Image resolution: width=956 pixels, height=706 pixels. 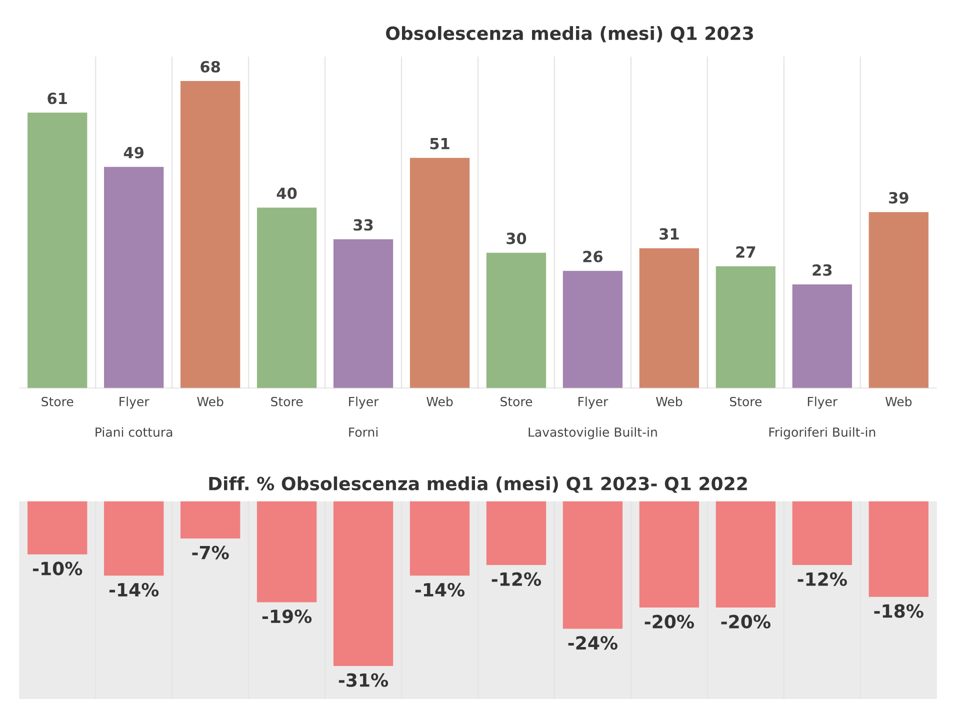 What do you see at coordinates (669, 234) in the screenshot?
I see `data-label: 31` at bounding box center [669, 234].